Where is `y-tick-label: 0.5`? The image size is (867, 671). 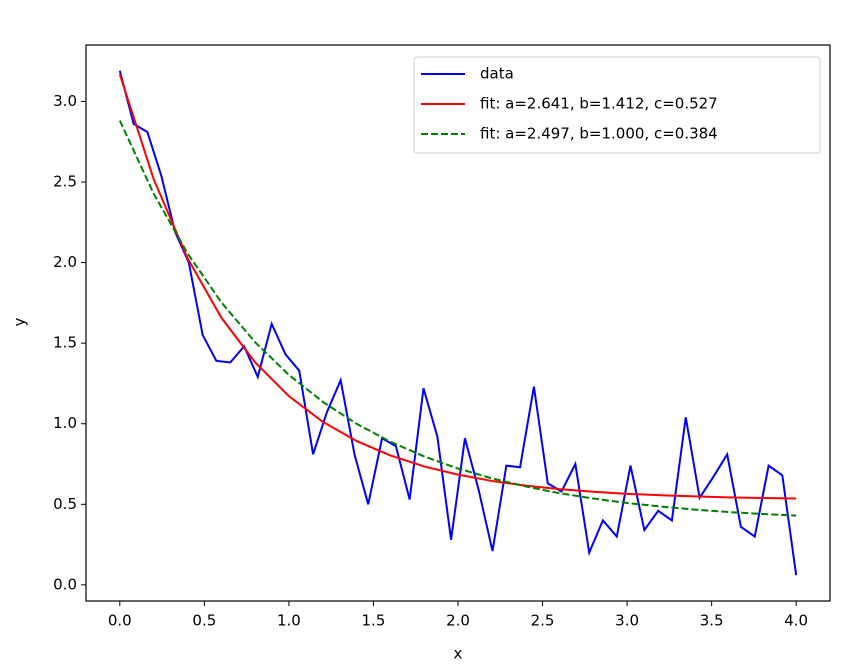 y-tick-label: 0.5 is located at coordinates (65, 504).